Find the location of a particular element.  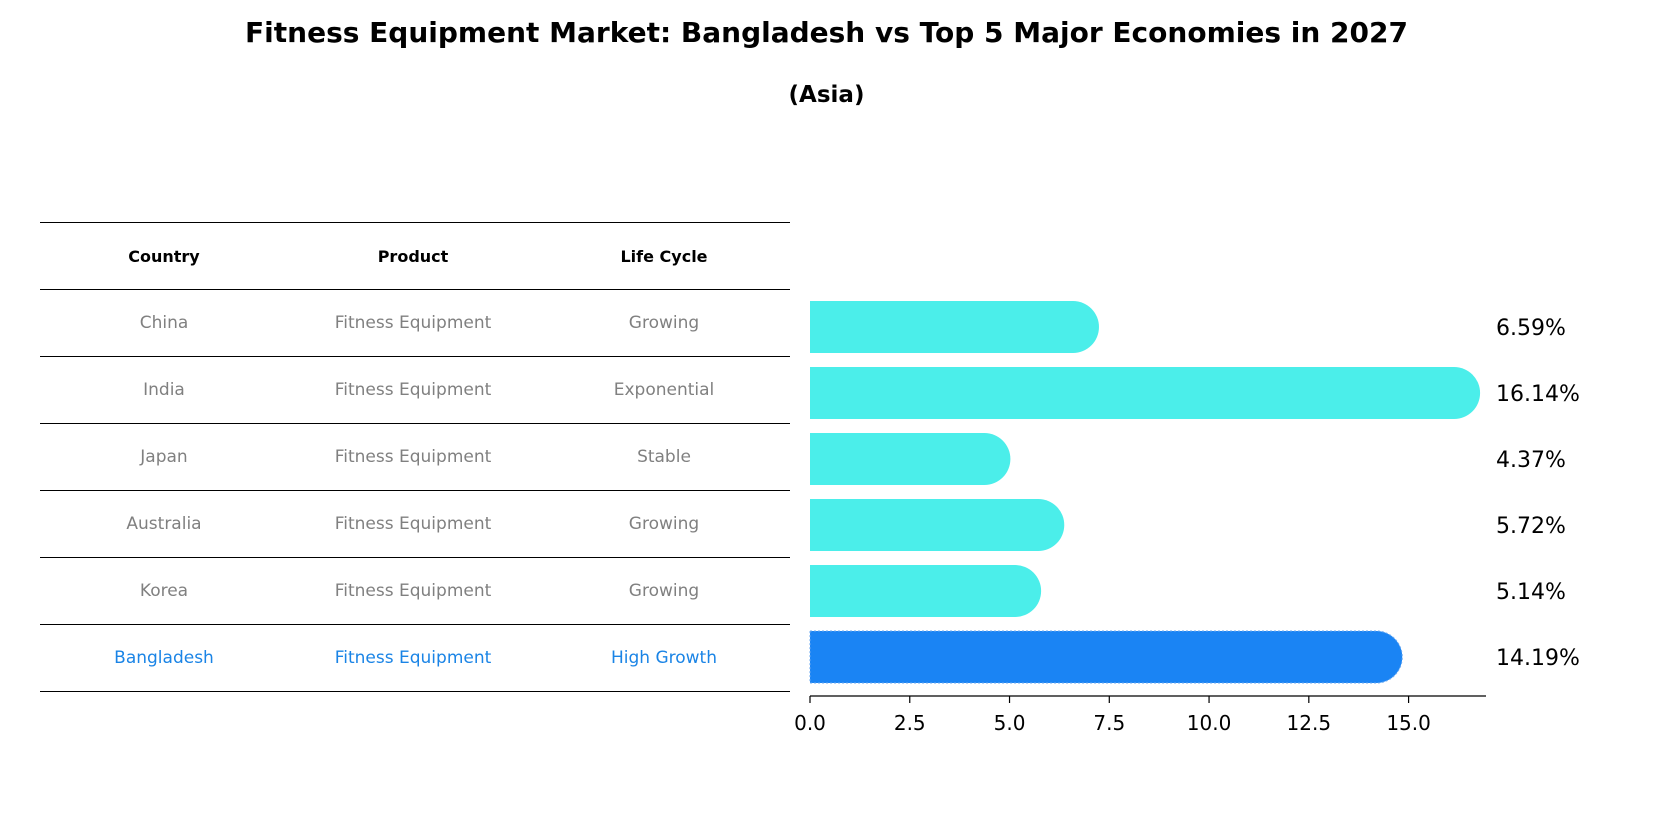

cell-life-cycle: Exponential is located at coordinates (664, 390).